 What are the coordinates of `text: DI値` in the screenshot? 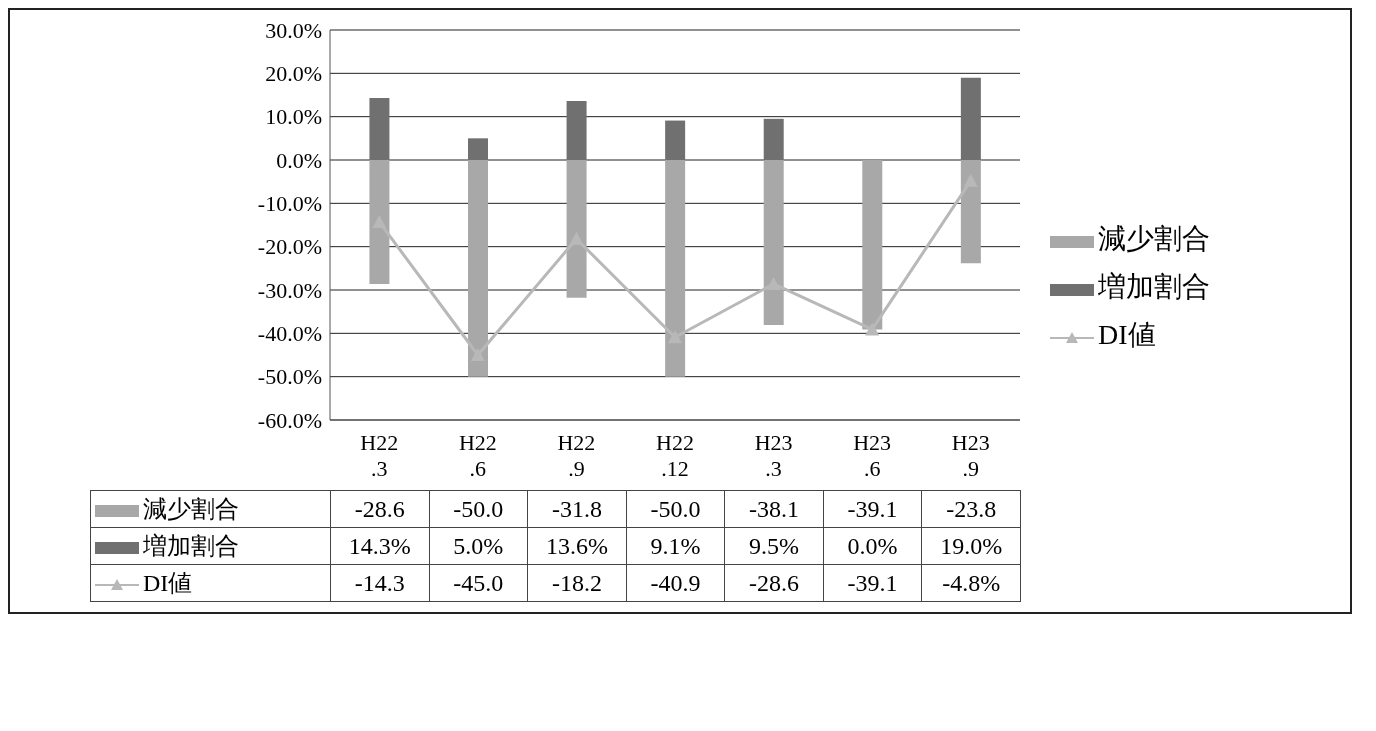 It's located at (168, 583).